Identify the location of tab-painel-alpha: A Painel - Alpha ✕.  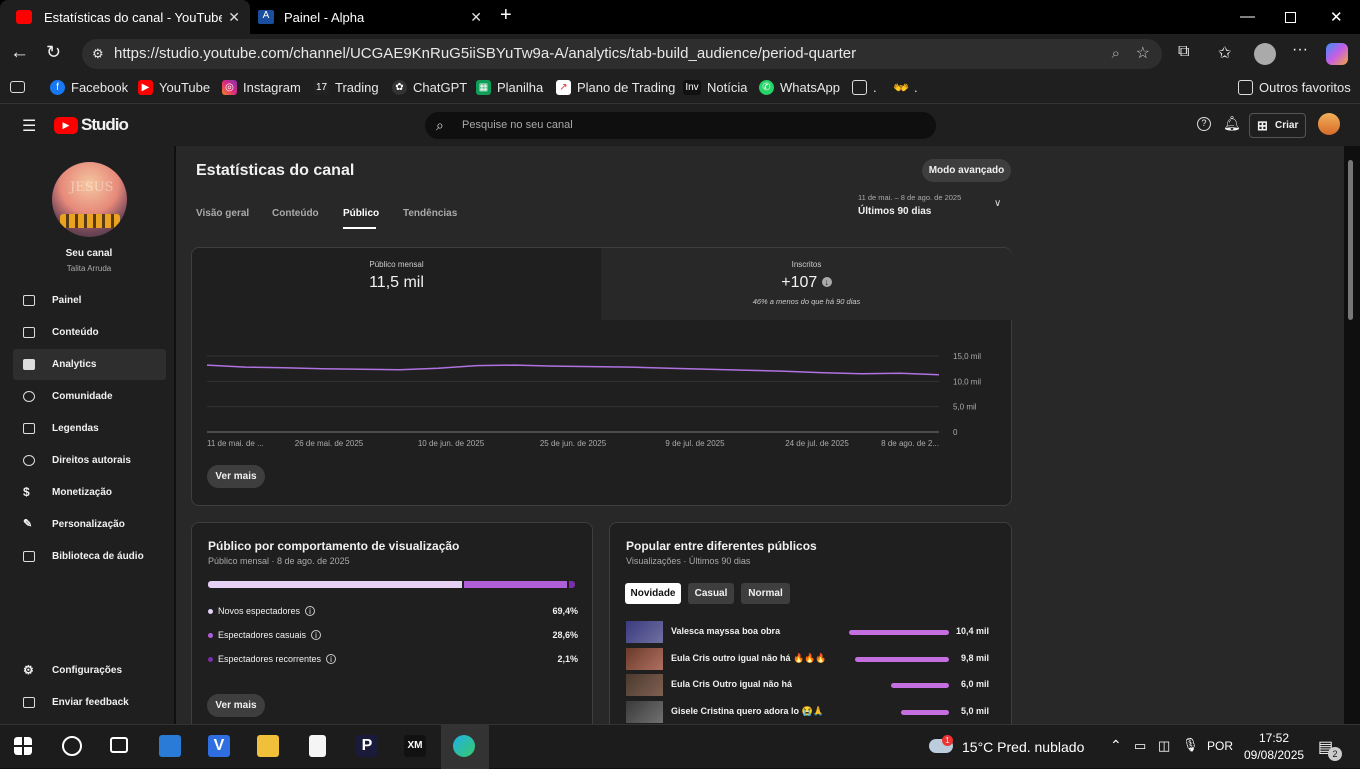
(372, 17).